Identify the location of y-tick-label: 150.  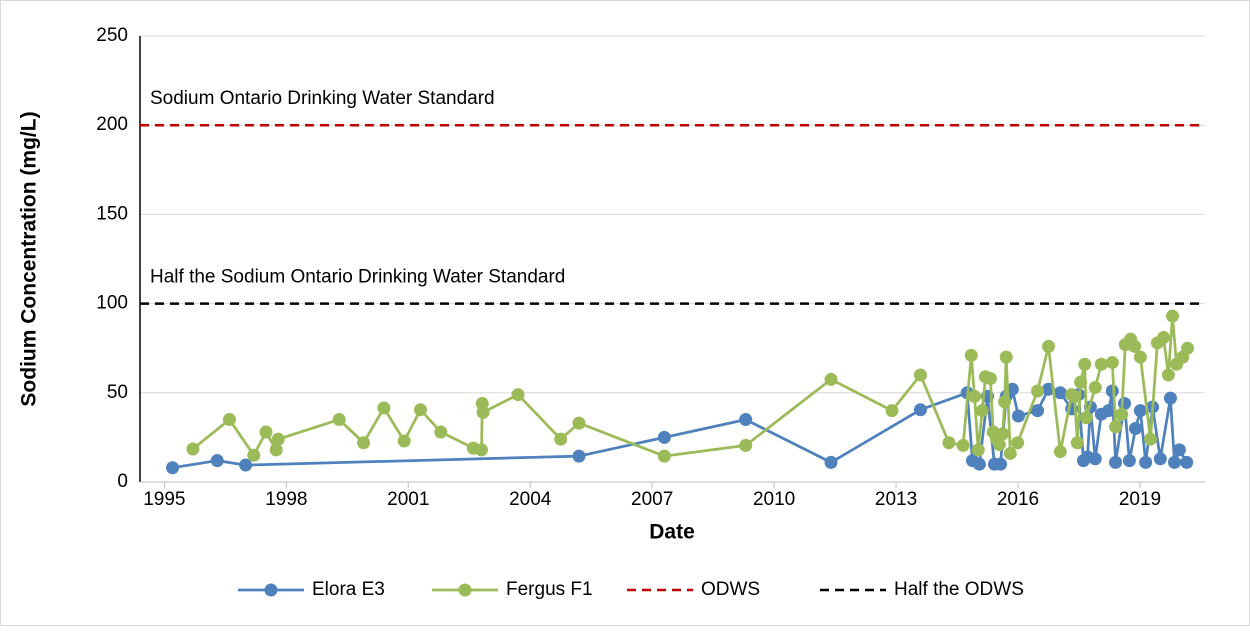
(112, 213).